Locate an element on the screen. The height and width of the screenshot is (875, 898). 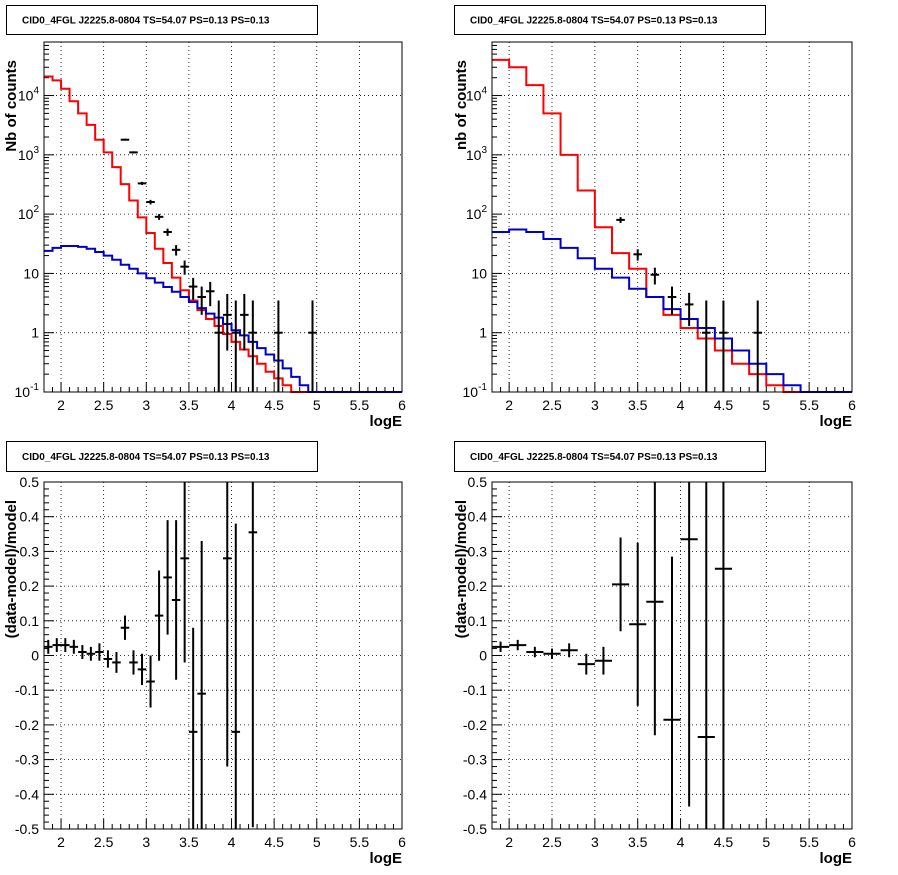
histogram-blue-line is located at coordinates (672, 310).